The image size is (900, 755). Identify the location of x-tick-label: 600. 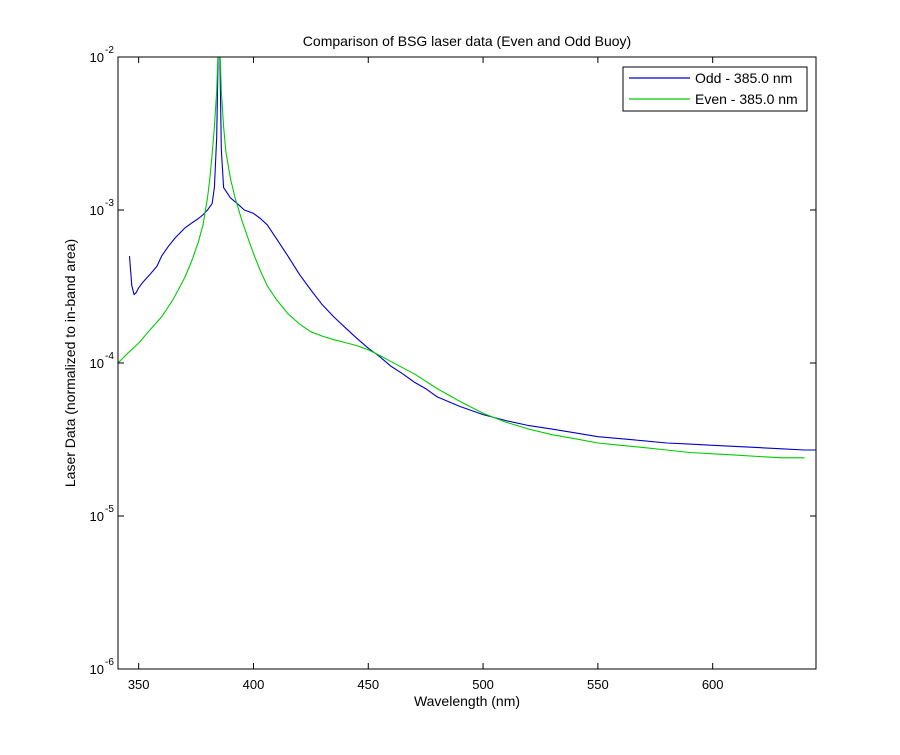
(713, 684).